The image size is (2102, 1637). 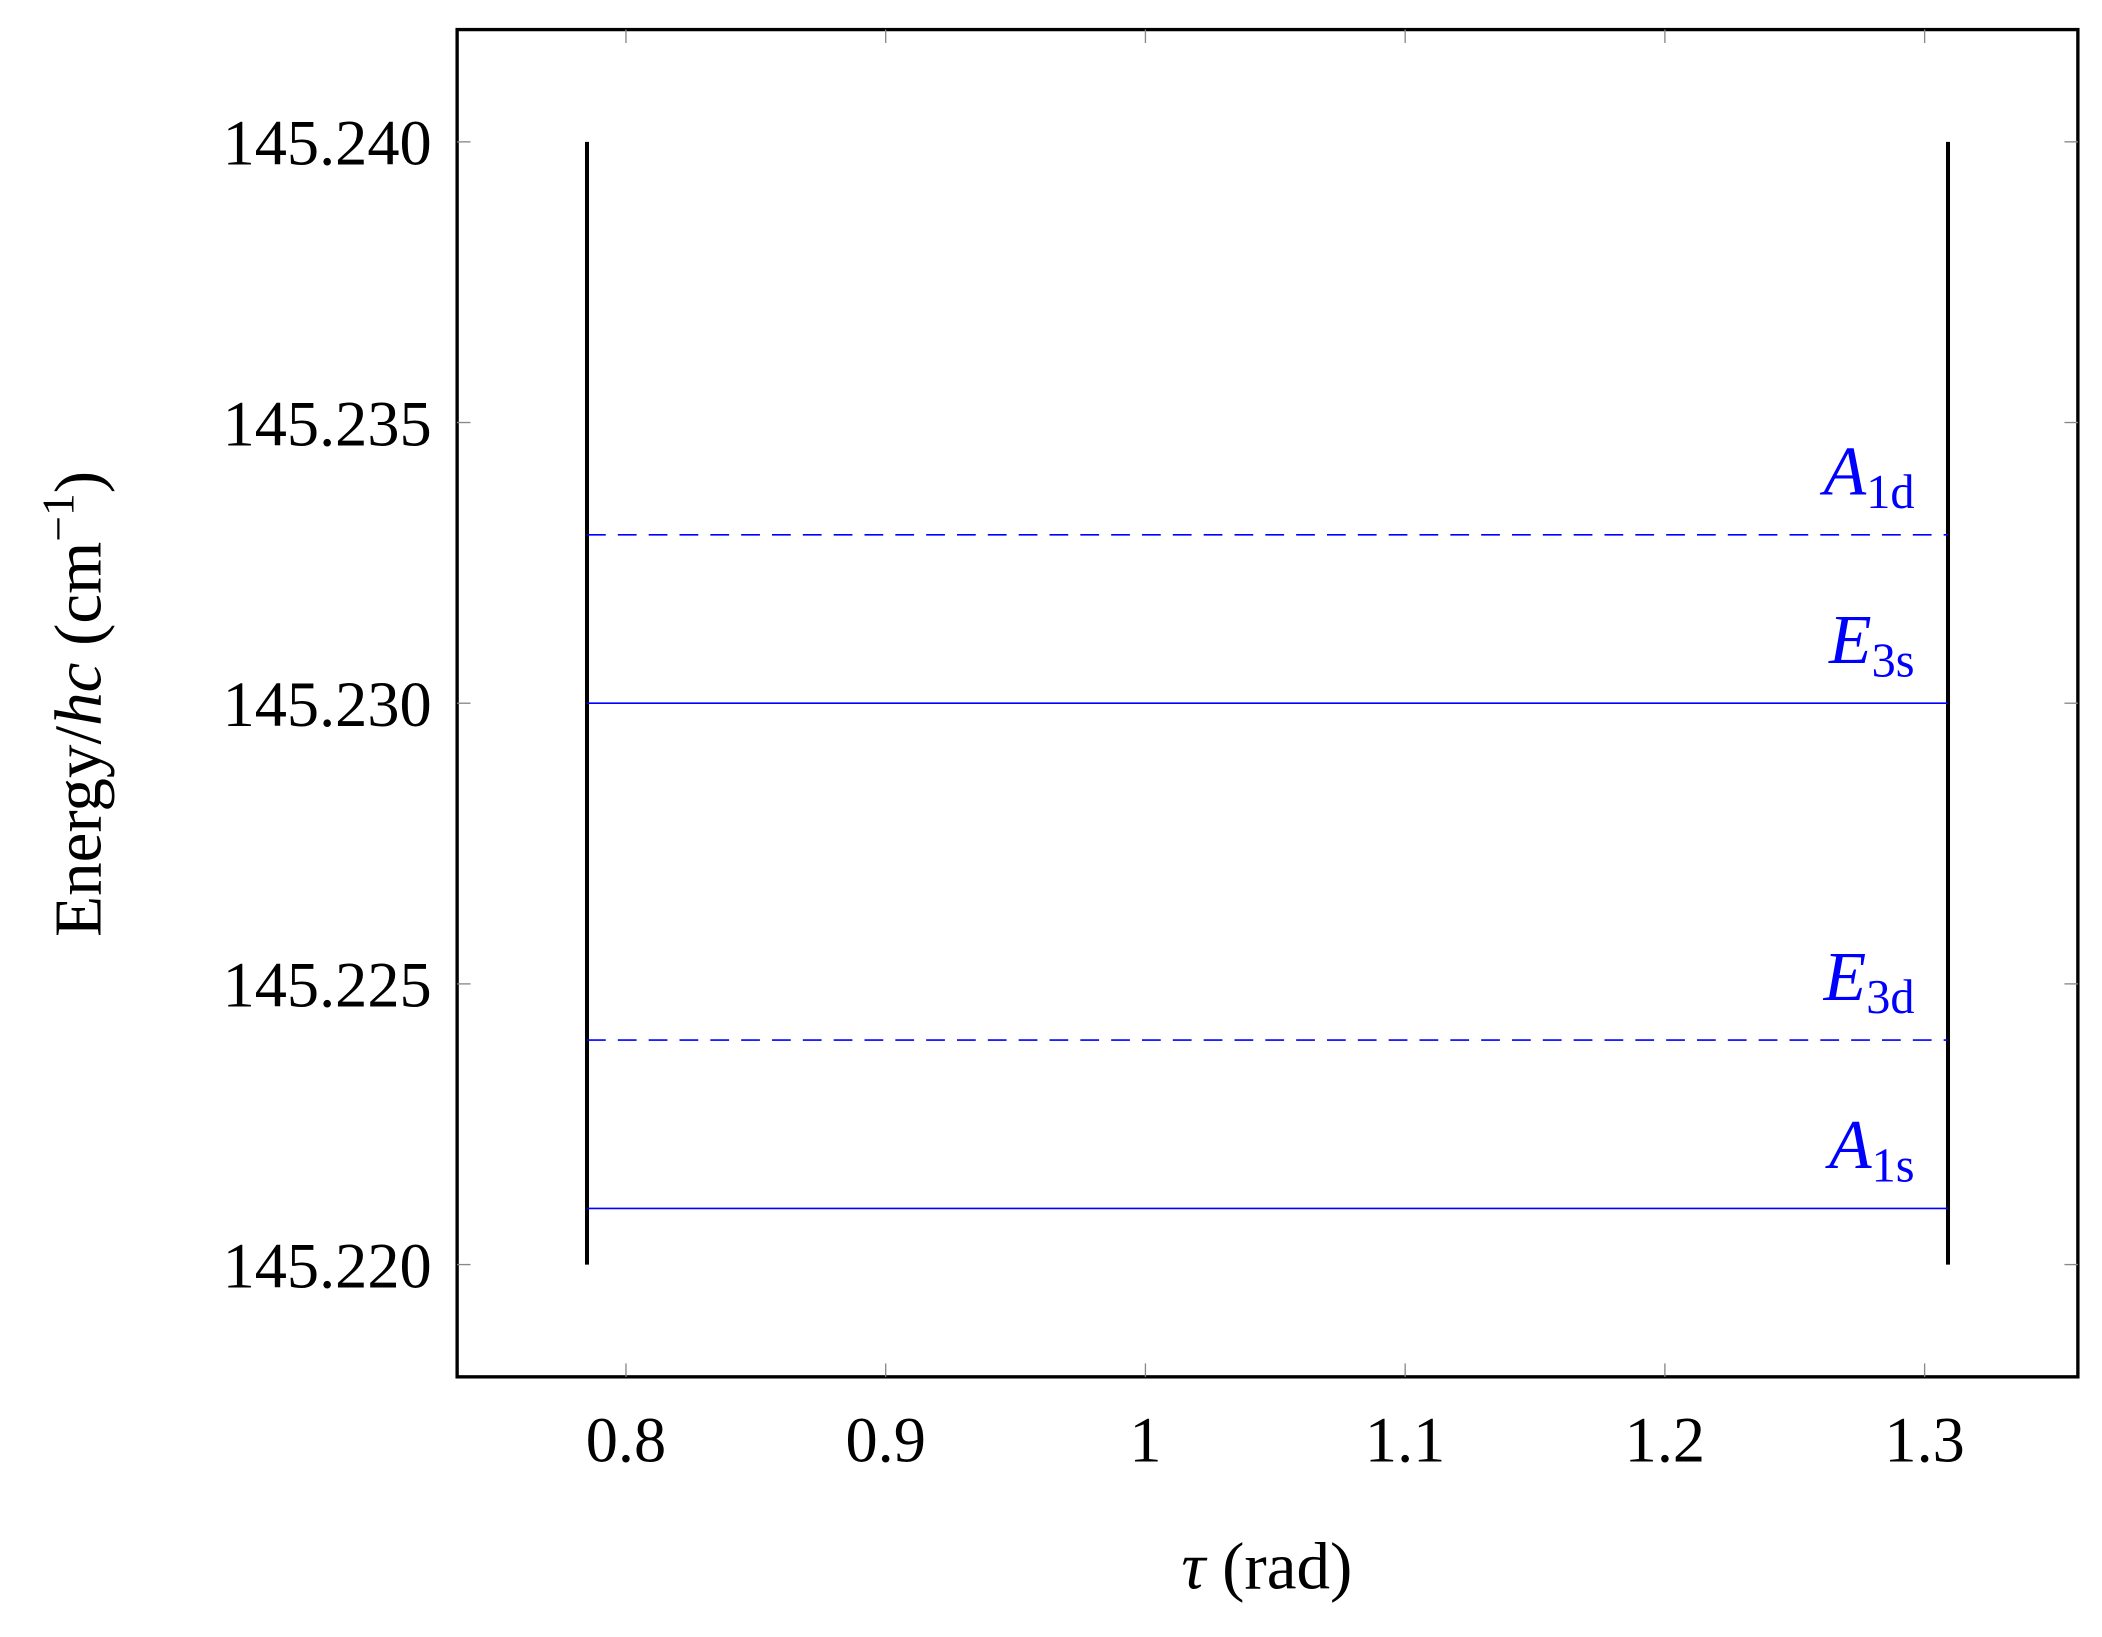 What do you see at coordinates (1893, 660) in the screenshot?
I see `level-label-sub: 3s` at bounding box center [1893, 660].